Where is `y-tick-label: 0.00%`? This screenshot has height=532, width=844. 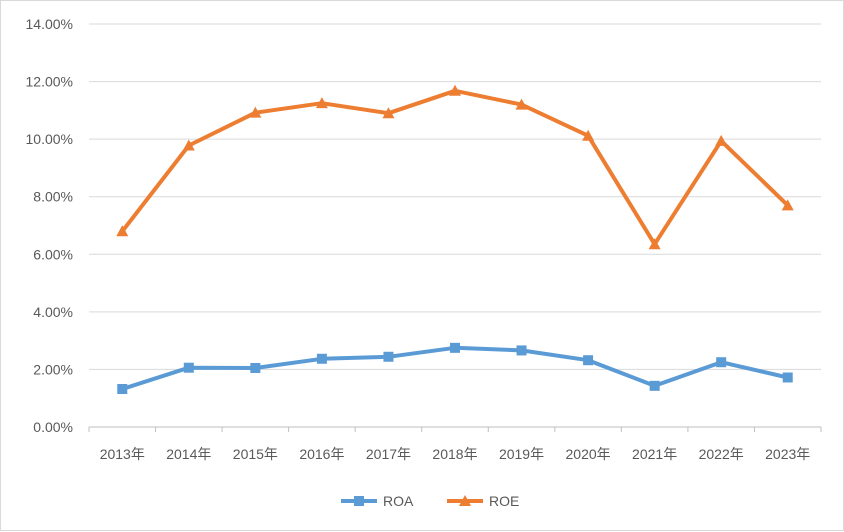
y-tick-label: 0.00% is located at coordinates (53, 427).